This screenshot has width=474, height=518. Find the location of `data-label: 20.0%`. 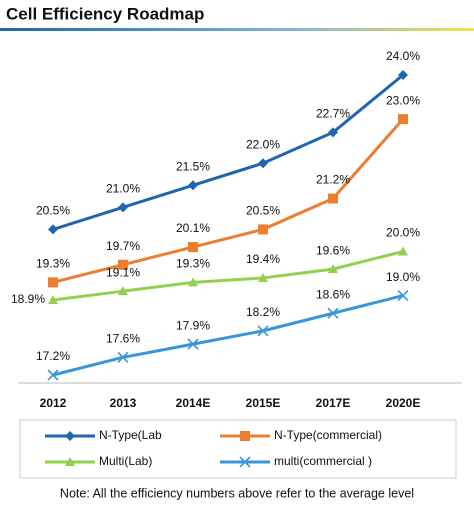

data-label: 20.0% is located at coordinates (403, 233).